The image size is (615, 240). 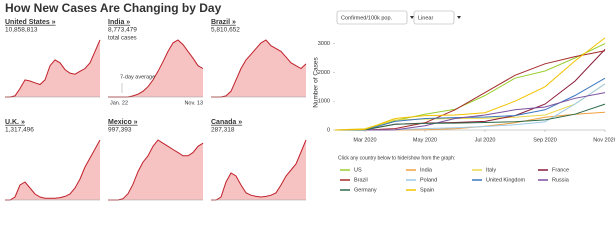 I want to click on panel-total: 10,858,813, so click(x=21, y=30).